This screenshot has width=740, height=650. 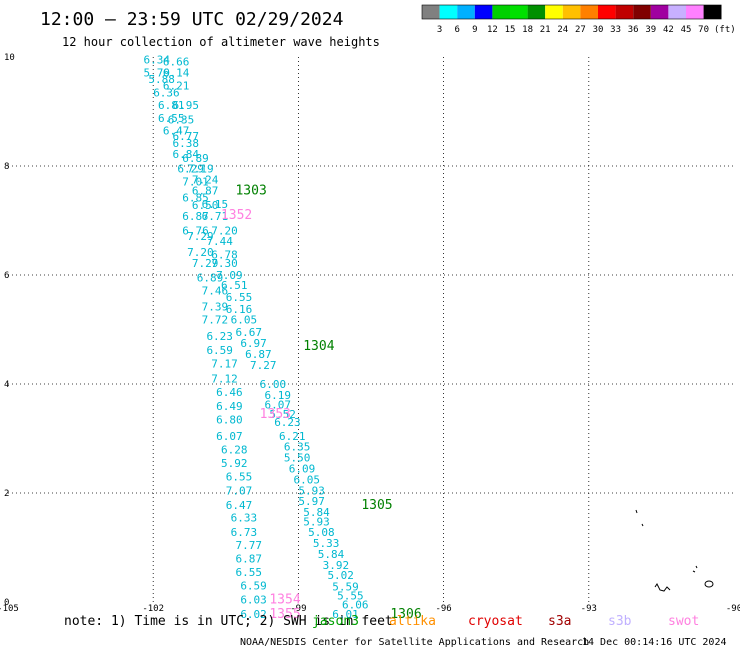 What do you see at coordinates (580, 30) in the screenshot?
I see `scale-label: 27` at bounding box center [580, 30].